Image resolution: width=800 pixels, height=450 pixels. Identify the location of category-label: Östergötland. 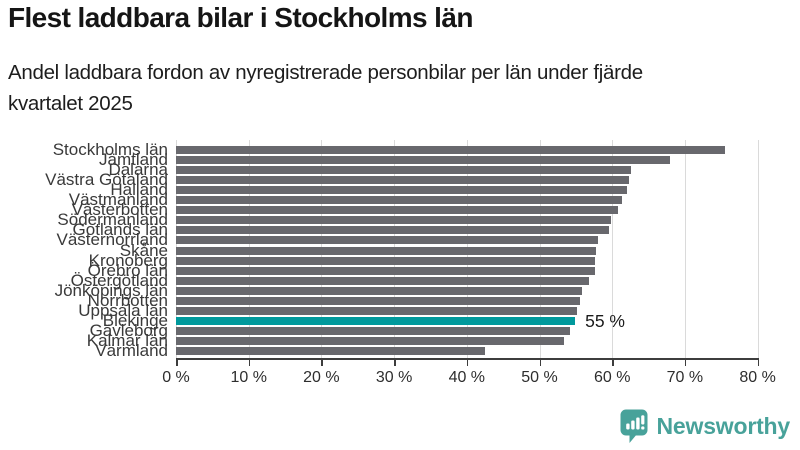
(119, 280).